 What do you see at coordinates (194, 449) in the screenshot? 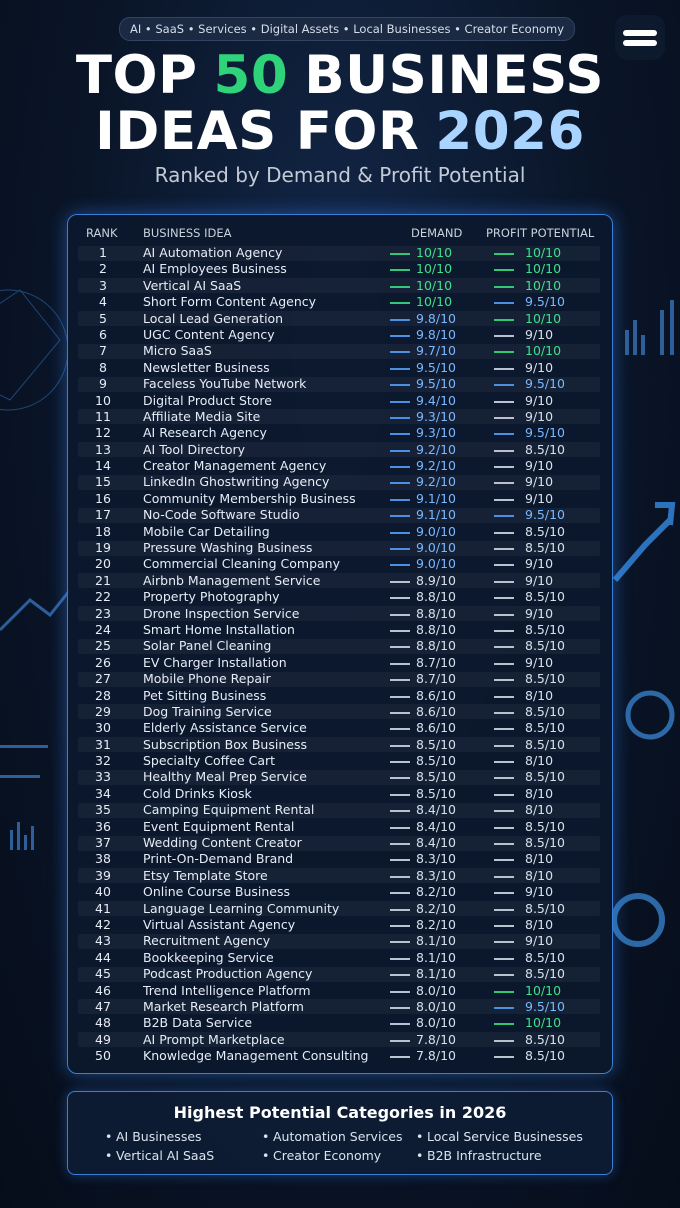
I see `business-idea: AI Tool Directory` at bounding box center [194, 449].